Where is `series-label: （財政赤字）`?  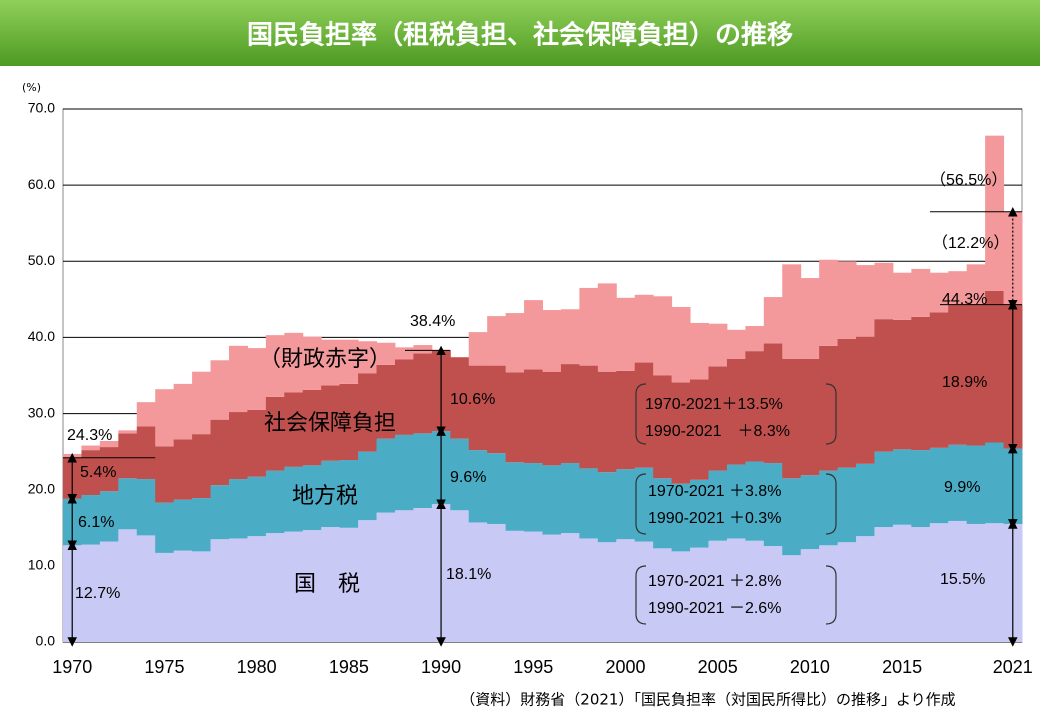 series-label: （財政赤字） is located at coordinates (325, 359).